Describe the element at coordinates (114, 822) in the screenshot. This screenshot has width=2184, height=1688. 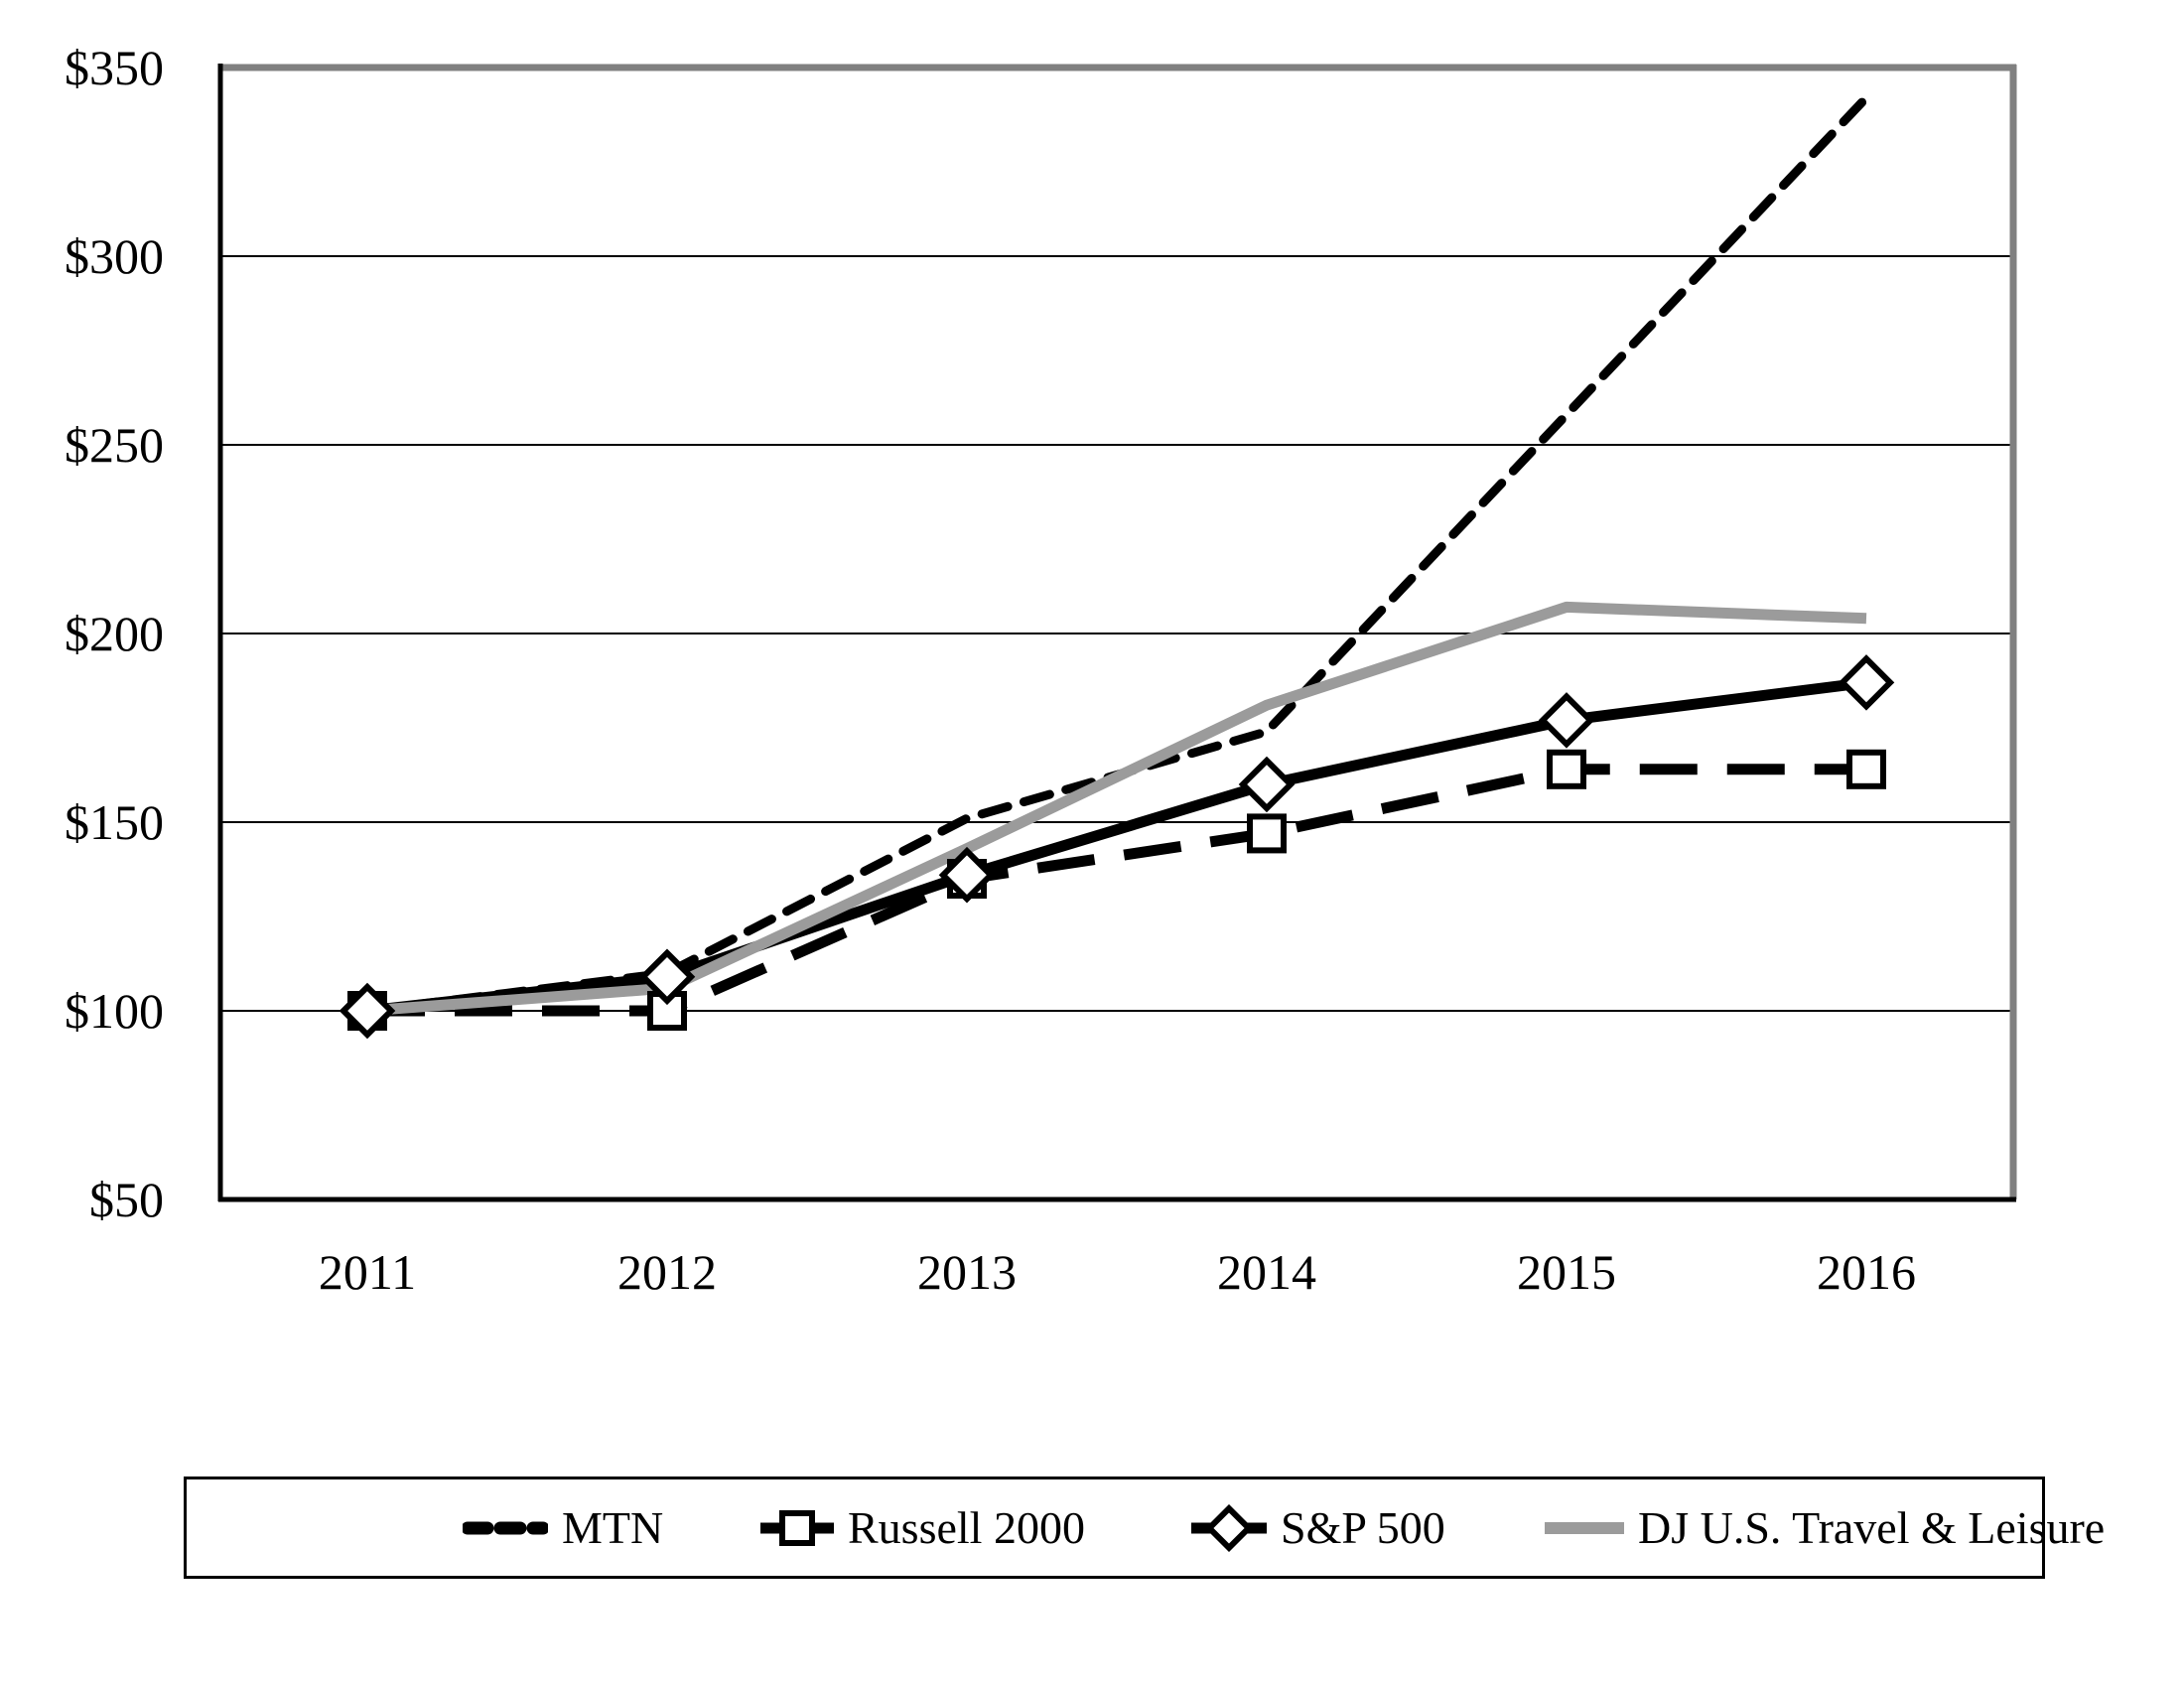
I see `y-axis-tick-label: $150` at that location.